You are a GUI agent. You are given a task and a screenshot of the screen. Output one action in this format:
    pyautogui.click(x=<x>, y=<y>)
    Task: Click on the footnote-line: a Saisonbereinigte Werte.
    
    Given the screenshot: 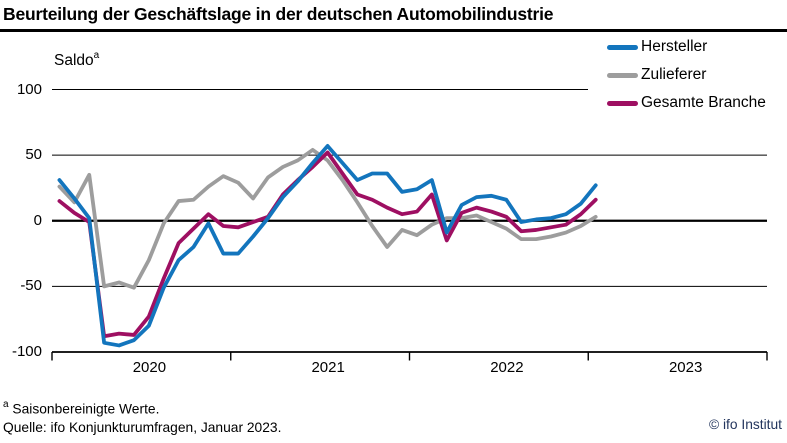 What is the action you would take?
    pyautogui.click(x=142, y=408)
    